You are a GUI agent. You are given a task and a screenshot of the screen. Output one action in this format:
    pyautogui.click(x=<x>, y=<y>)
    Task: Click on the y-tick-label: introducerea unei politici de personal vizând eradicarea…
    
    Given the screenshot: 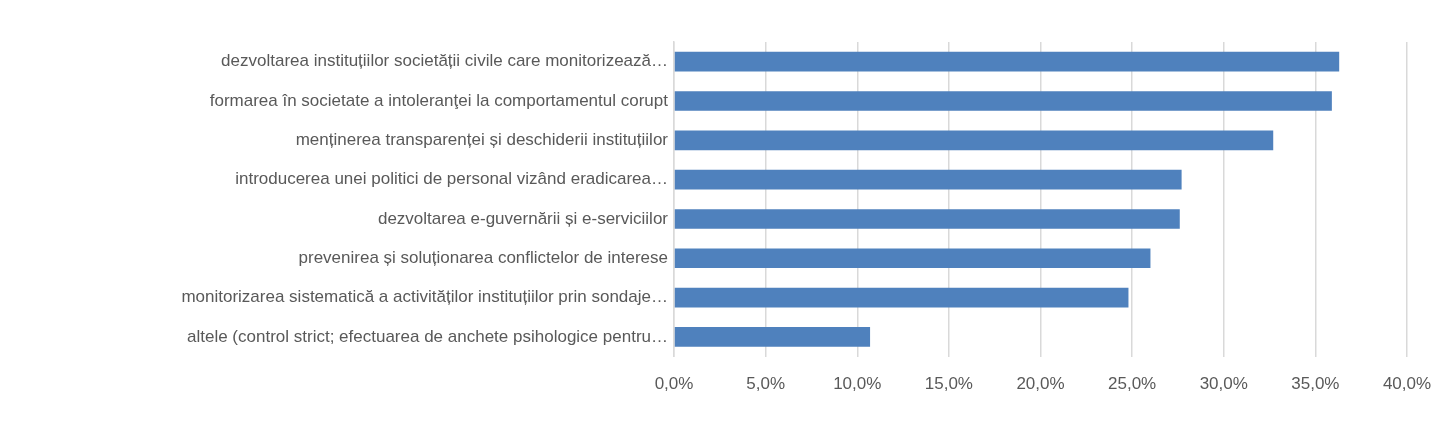 What is the action you would take?
    pyautogui.click(x=451, y=179)
    